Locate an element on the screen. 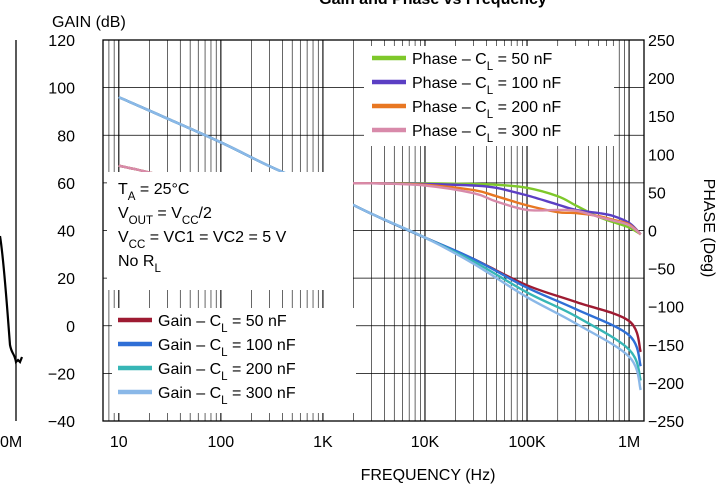  conditions-background is located at coordinates (230, 231).